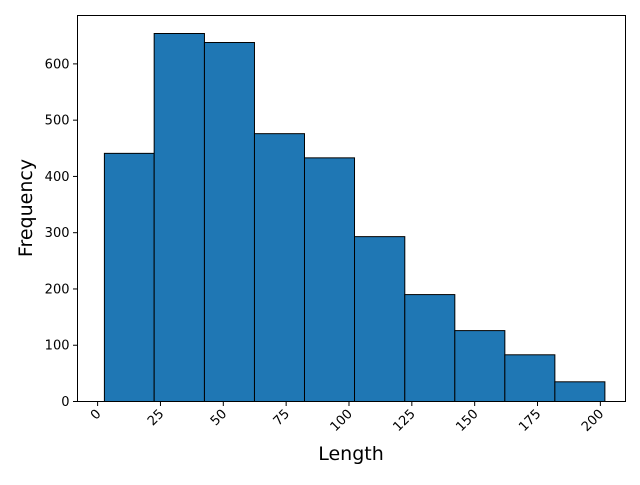  What do you see at coordinates (96, 415) in the screenshot?
I see `x-tick-label: 0` at bounding box center [96, 415].